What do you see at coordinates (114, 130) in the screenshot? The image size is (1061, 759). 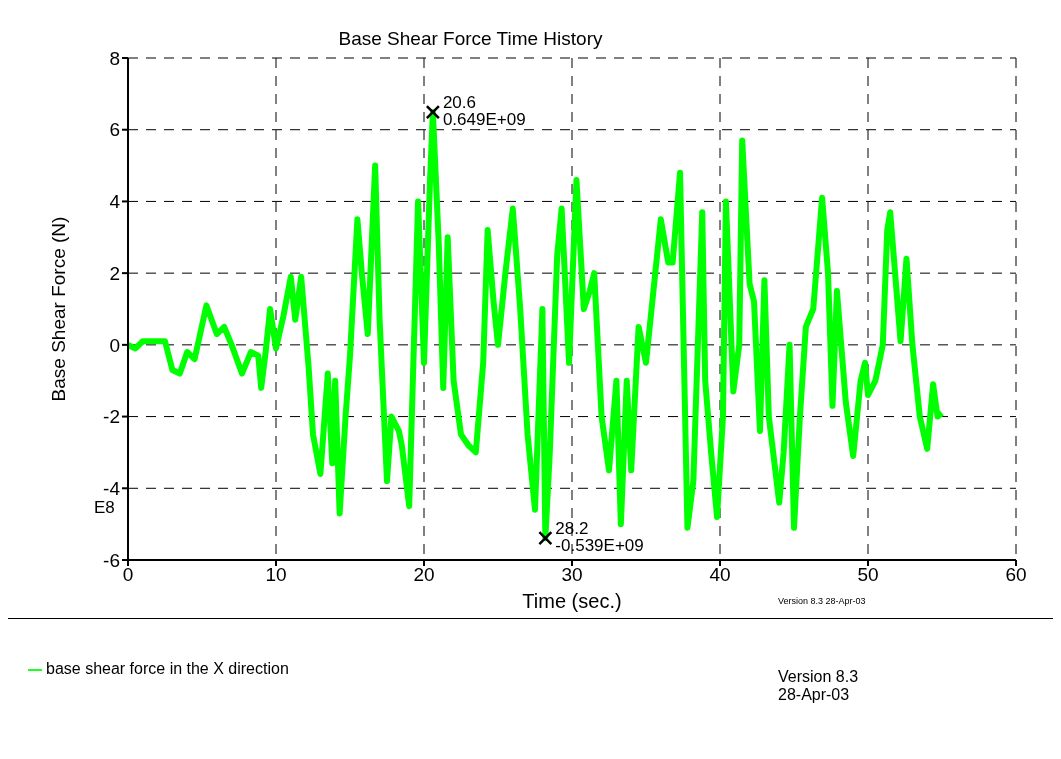 I see `y-tick-label: 6` at bounding box center [114, 130].